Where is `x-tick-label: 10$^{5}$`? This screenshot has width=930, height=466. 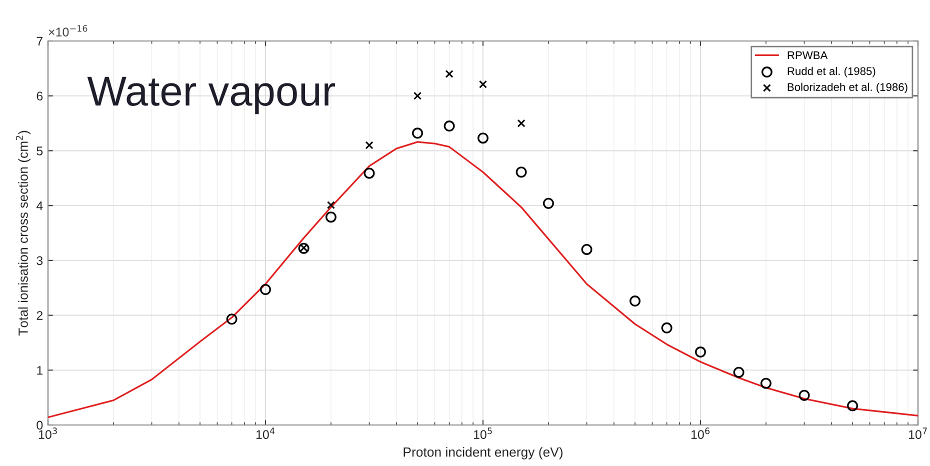
x-tick-label: 10$^{5}$ is located at coordinates (483, 433).